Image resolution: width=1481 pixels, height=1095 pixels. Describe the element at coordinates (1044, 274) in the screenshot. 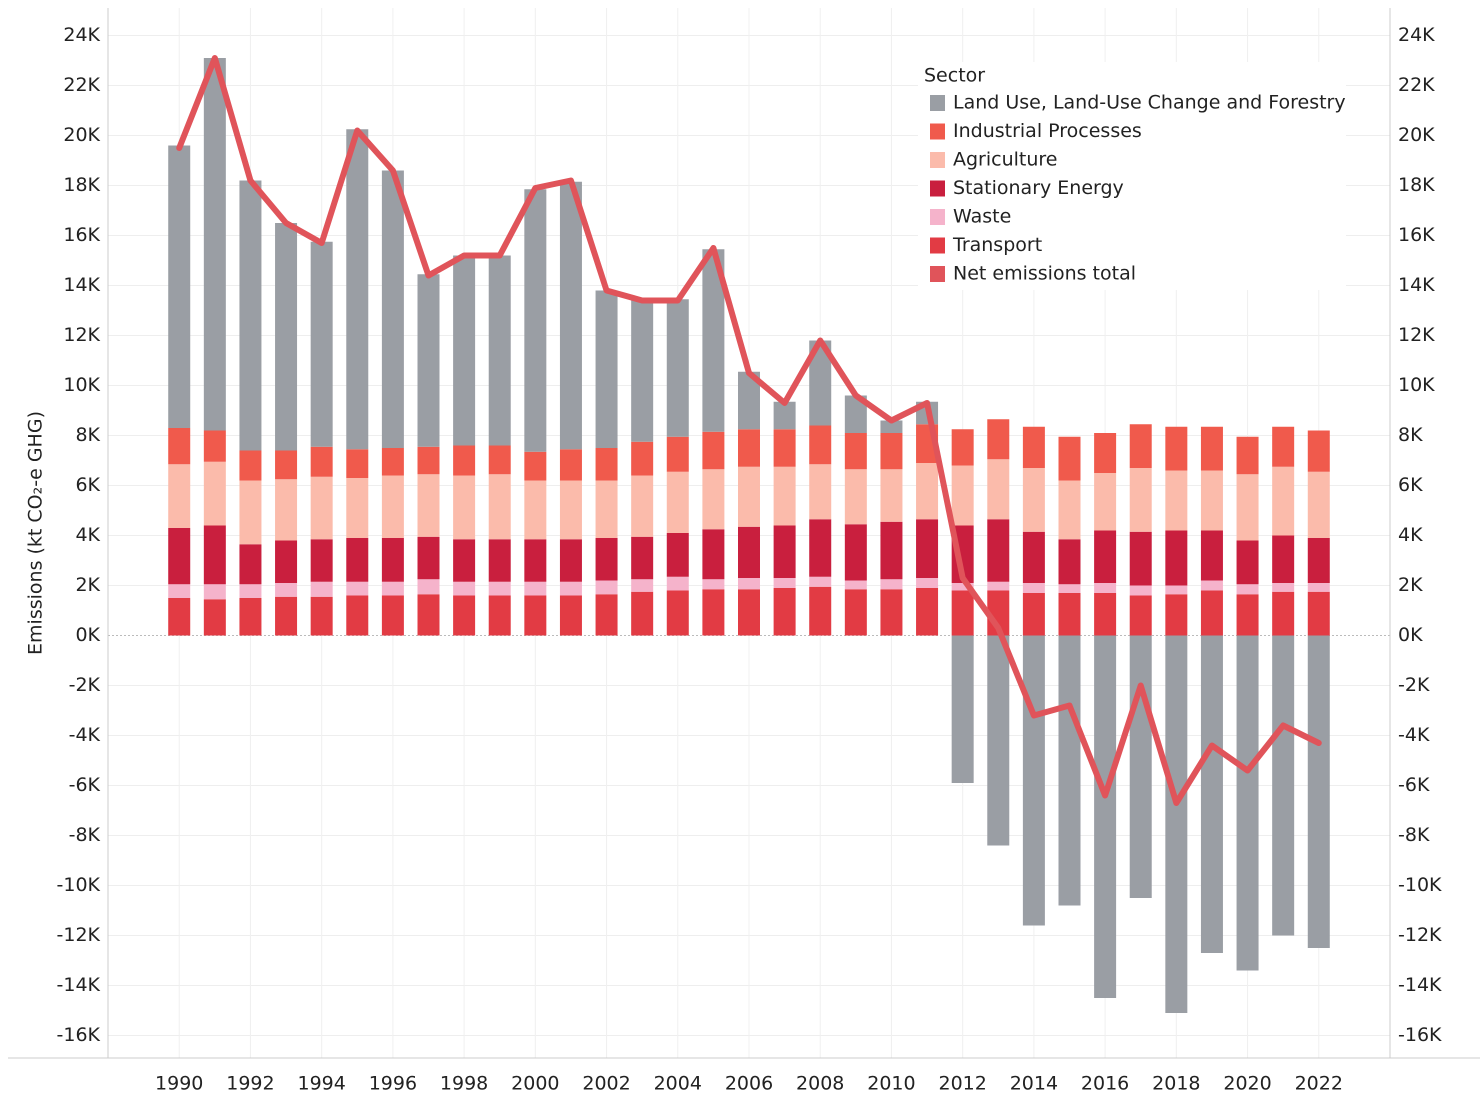

I see `legend-label: Net emissions total` at that location.